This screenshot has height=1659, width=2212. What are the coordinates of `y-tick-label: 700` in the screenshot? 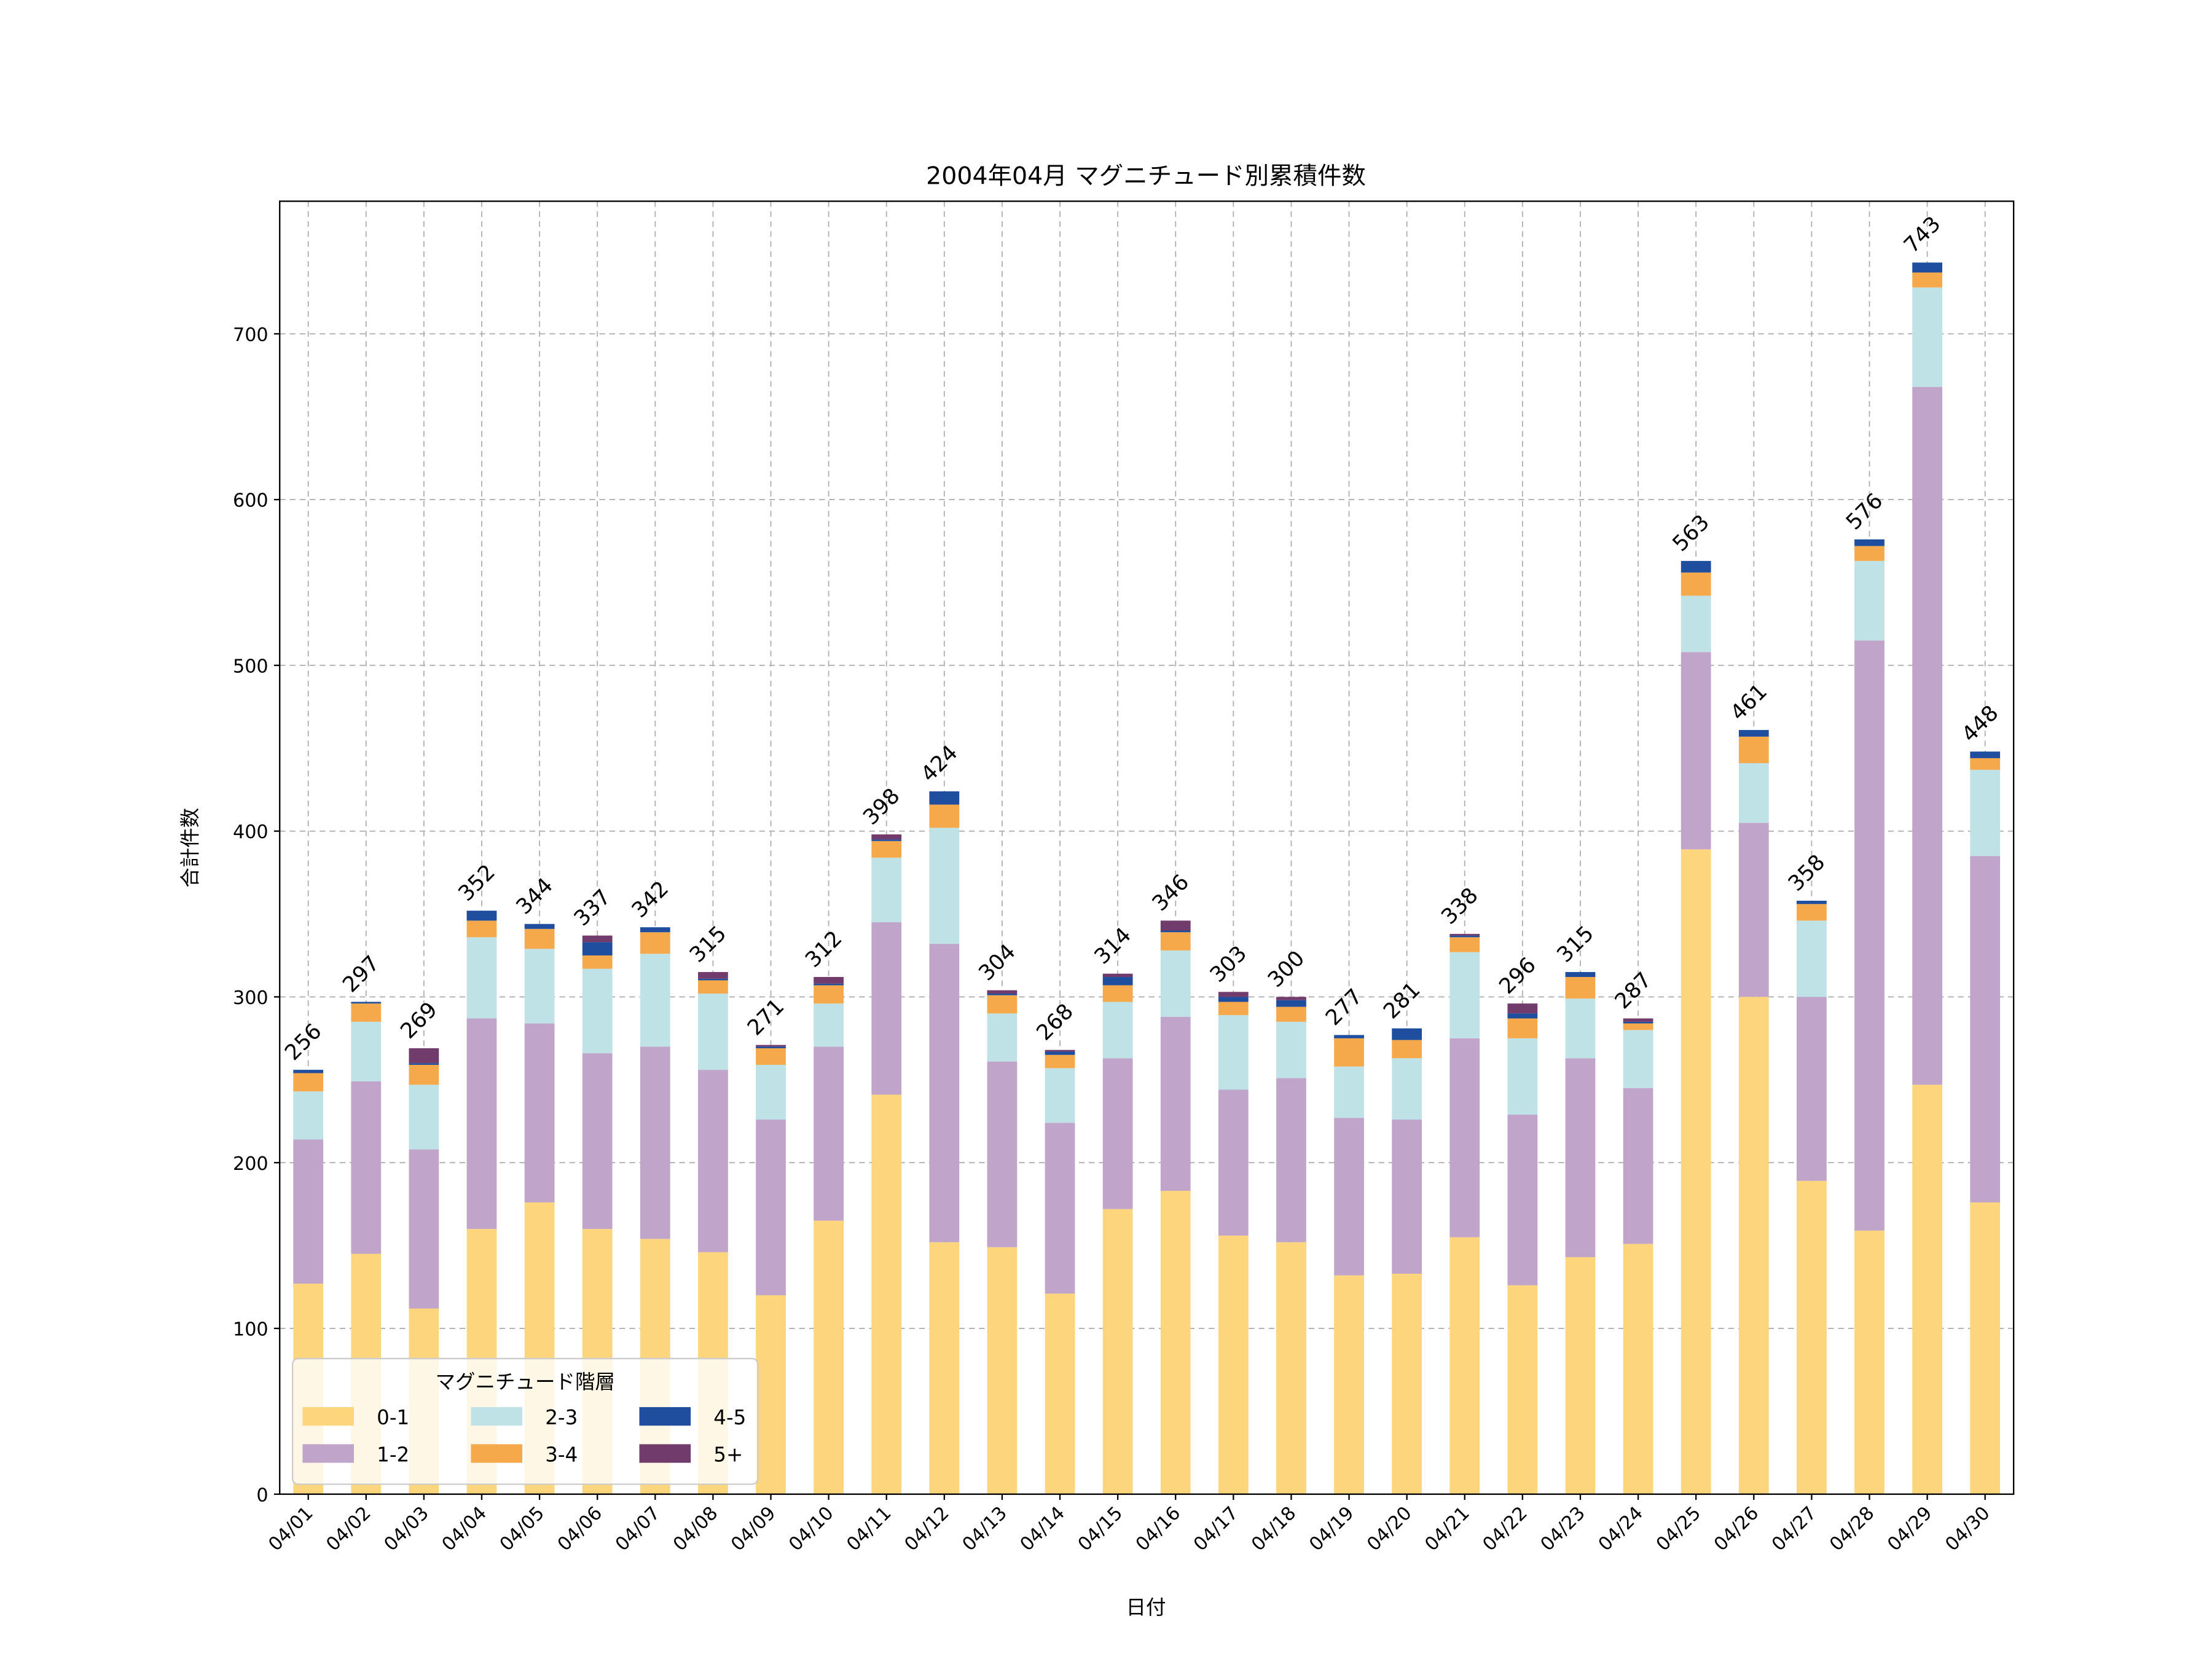 It's located at (251, 335).